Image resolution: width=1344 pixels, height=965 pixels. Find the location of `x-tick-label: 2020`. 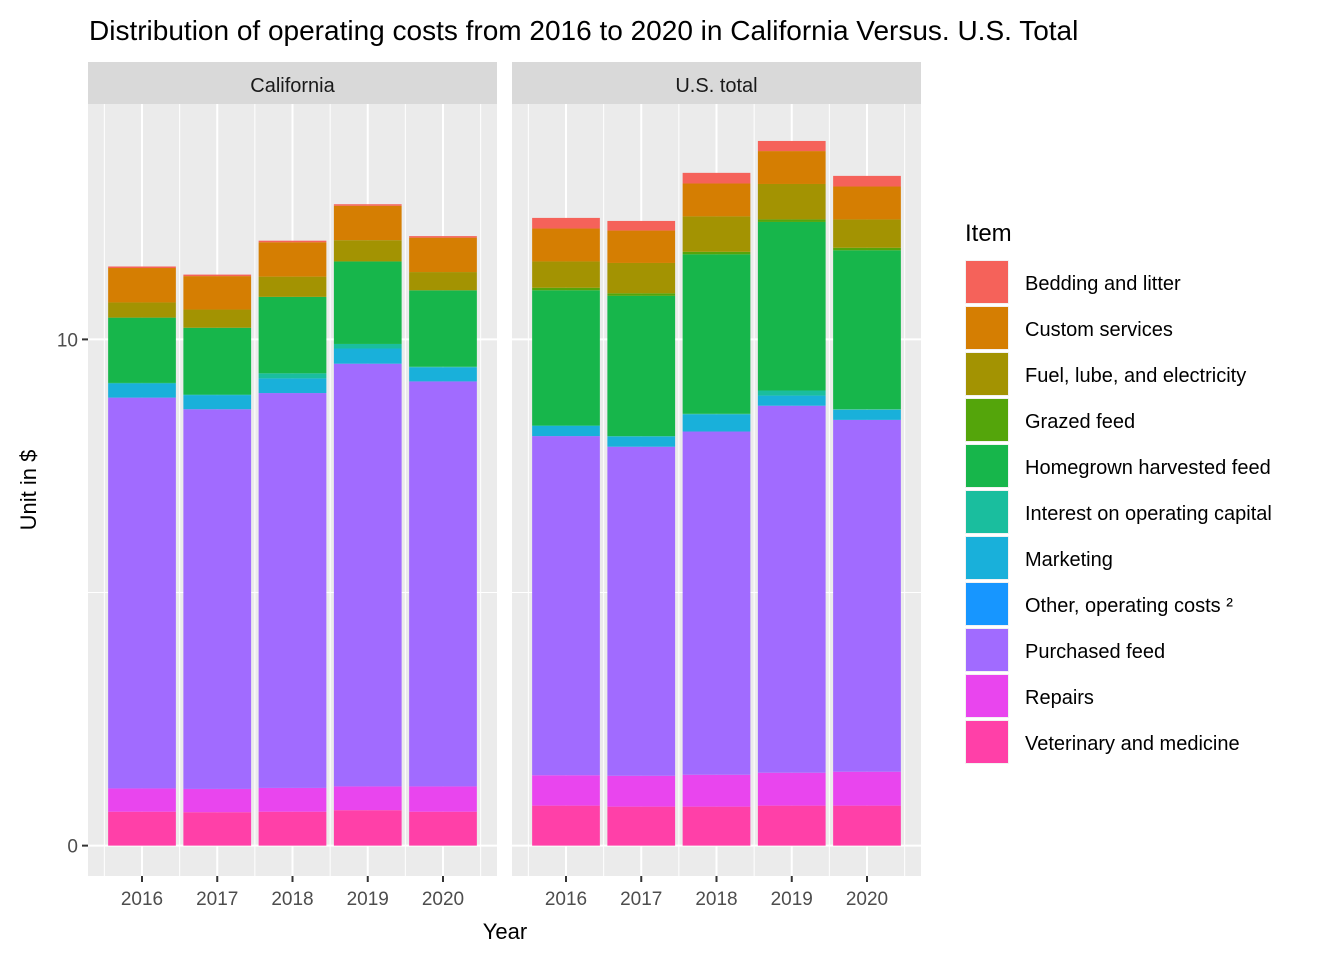

x-tick-label: 2020 is located at coordinates (443, 899).